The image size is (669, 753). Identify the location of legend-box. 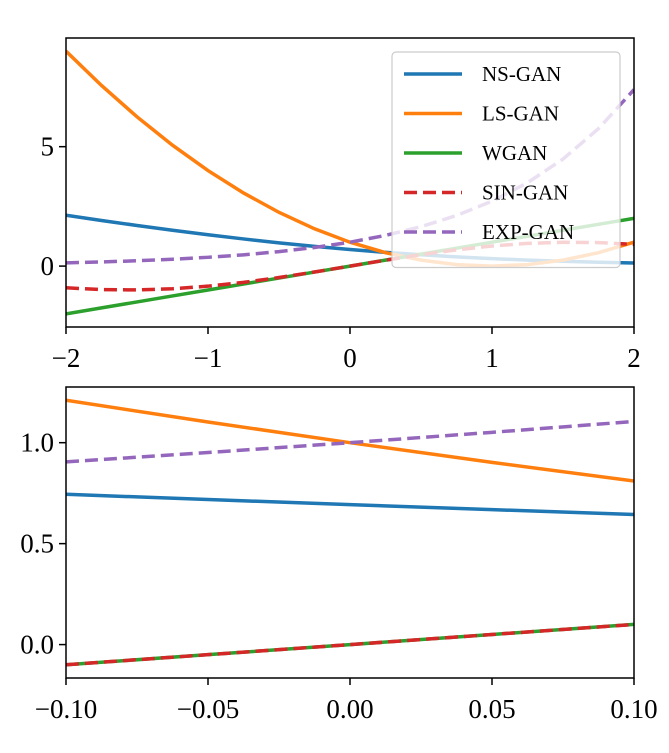
(506, 160).